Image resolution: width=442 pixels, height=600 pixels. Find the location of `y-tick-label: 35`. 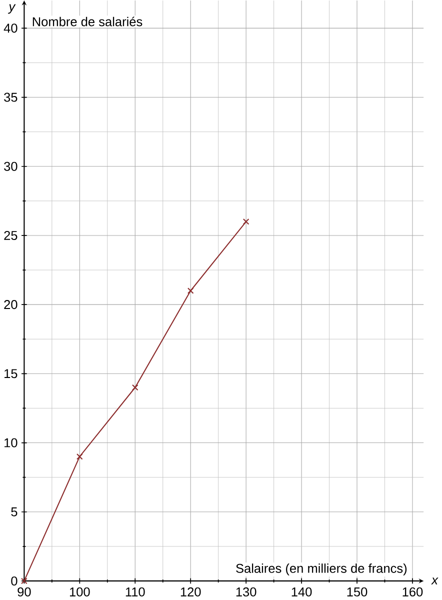

y-tick-label: 35 is located at coordinates (11, 97).